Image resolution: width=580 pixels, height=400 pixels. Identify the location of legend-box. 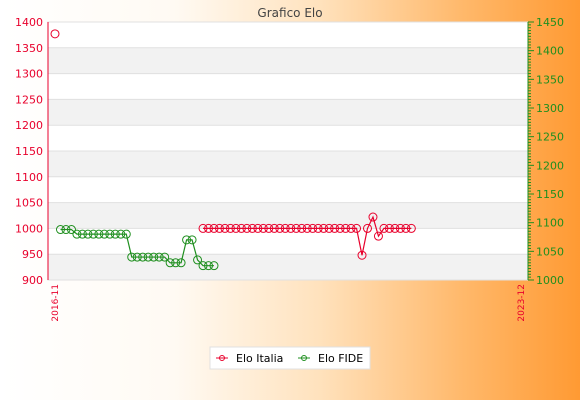
(290, 358).